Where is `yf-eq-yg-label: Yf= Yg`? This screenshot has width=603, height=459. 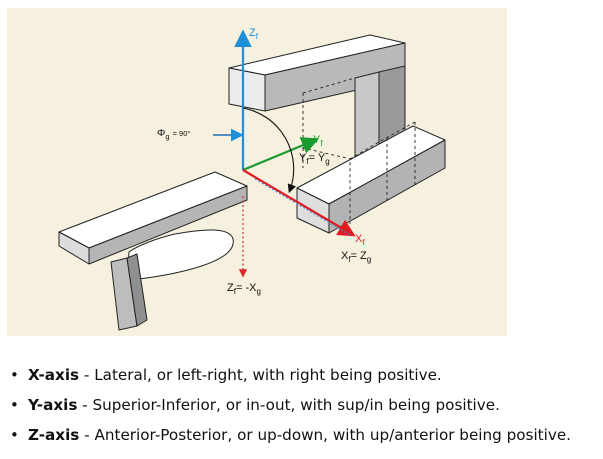 yf-eq-yg-label: Yf= Yg is located at coordinates (314, 159).